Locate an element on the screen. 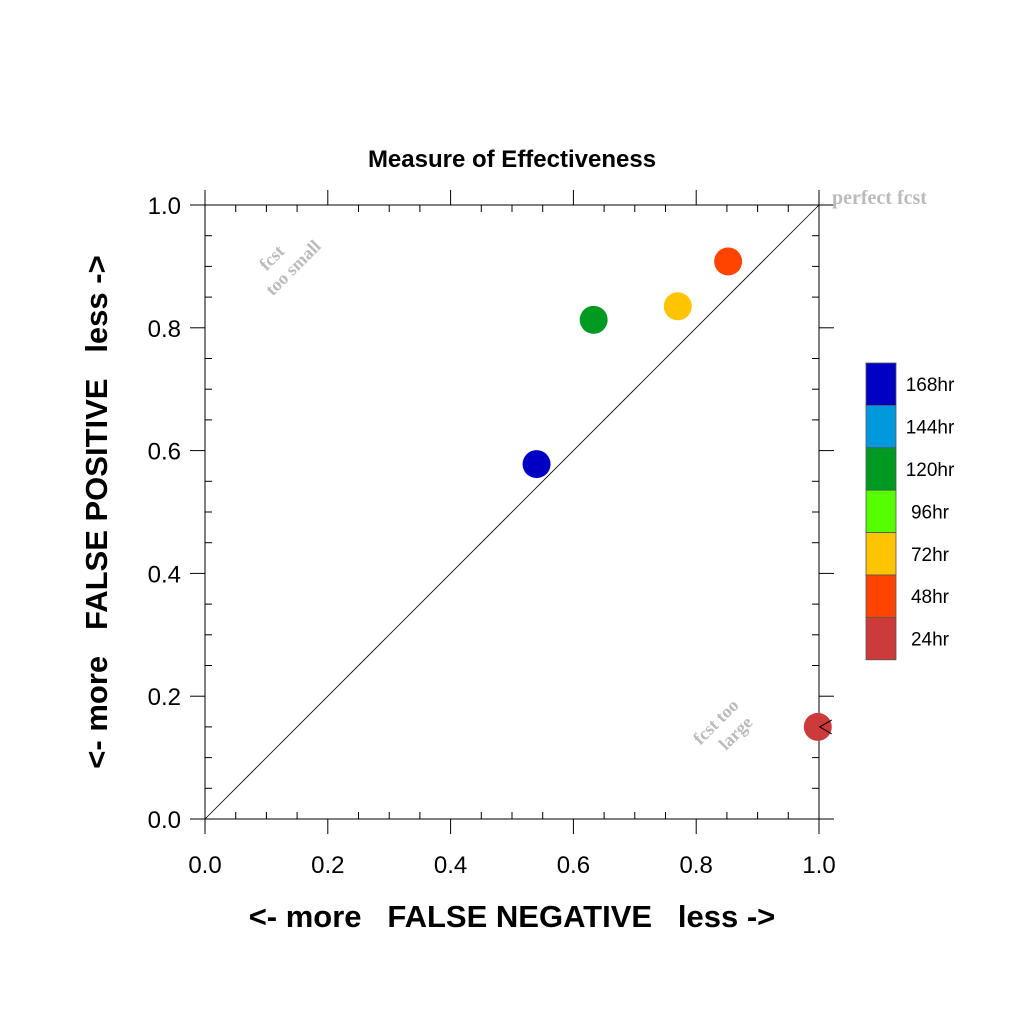 The height and width of the screenshot is (1024, 1024). legend-label-168hr: 168hr is located at coordinates (930, 385).